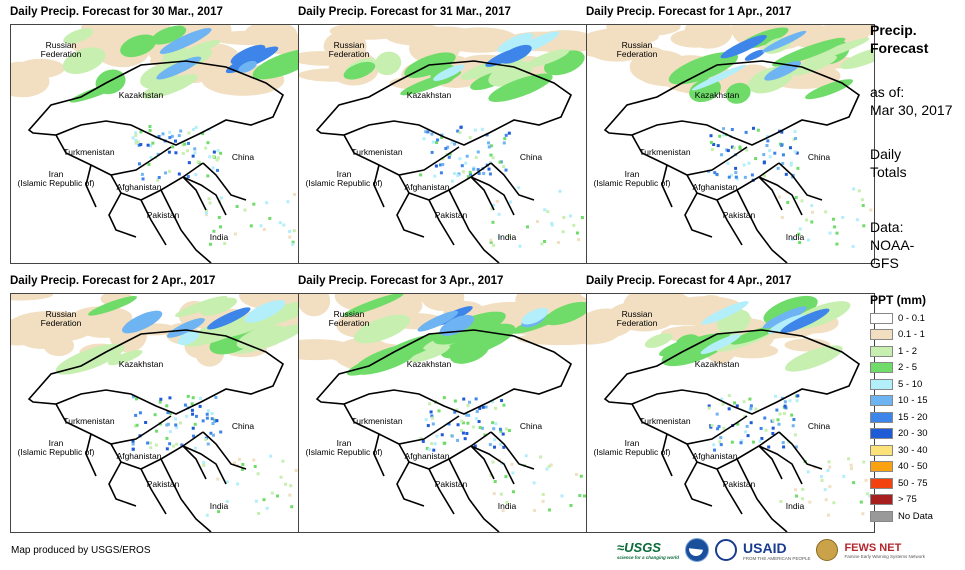 This screenshot has height=570, width=965. What do you see at coordinates (913, 433) in the screenshot?
I see `legend-label: 20 - 30` at bounding box center [913, 433].